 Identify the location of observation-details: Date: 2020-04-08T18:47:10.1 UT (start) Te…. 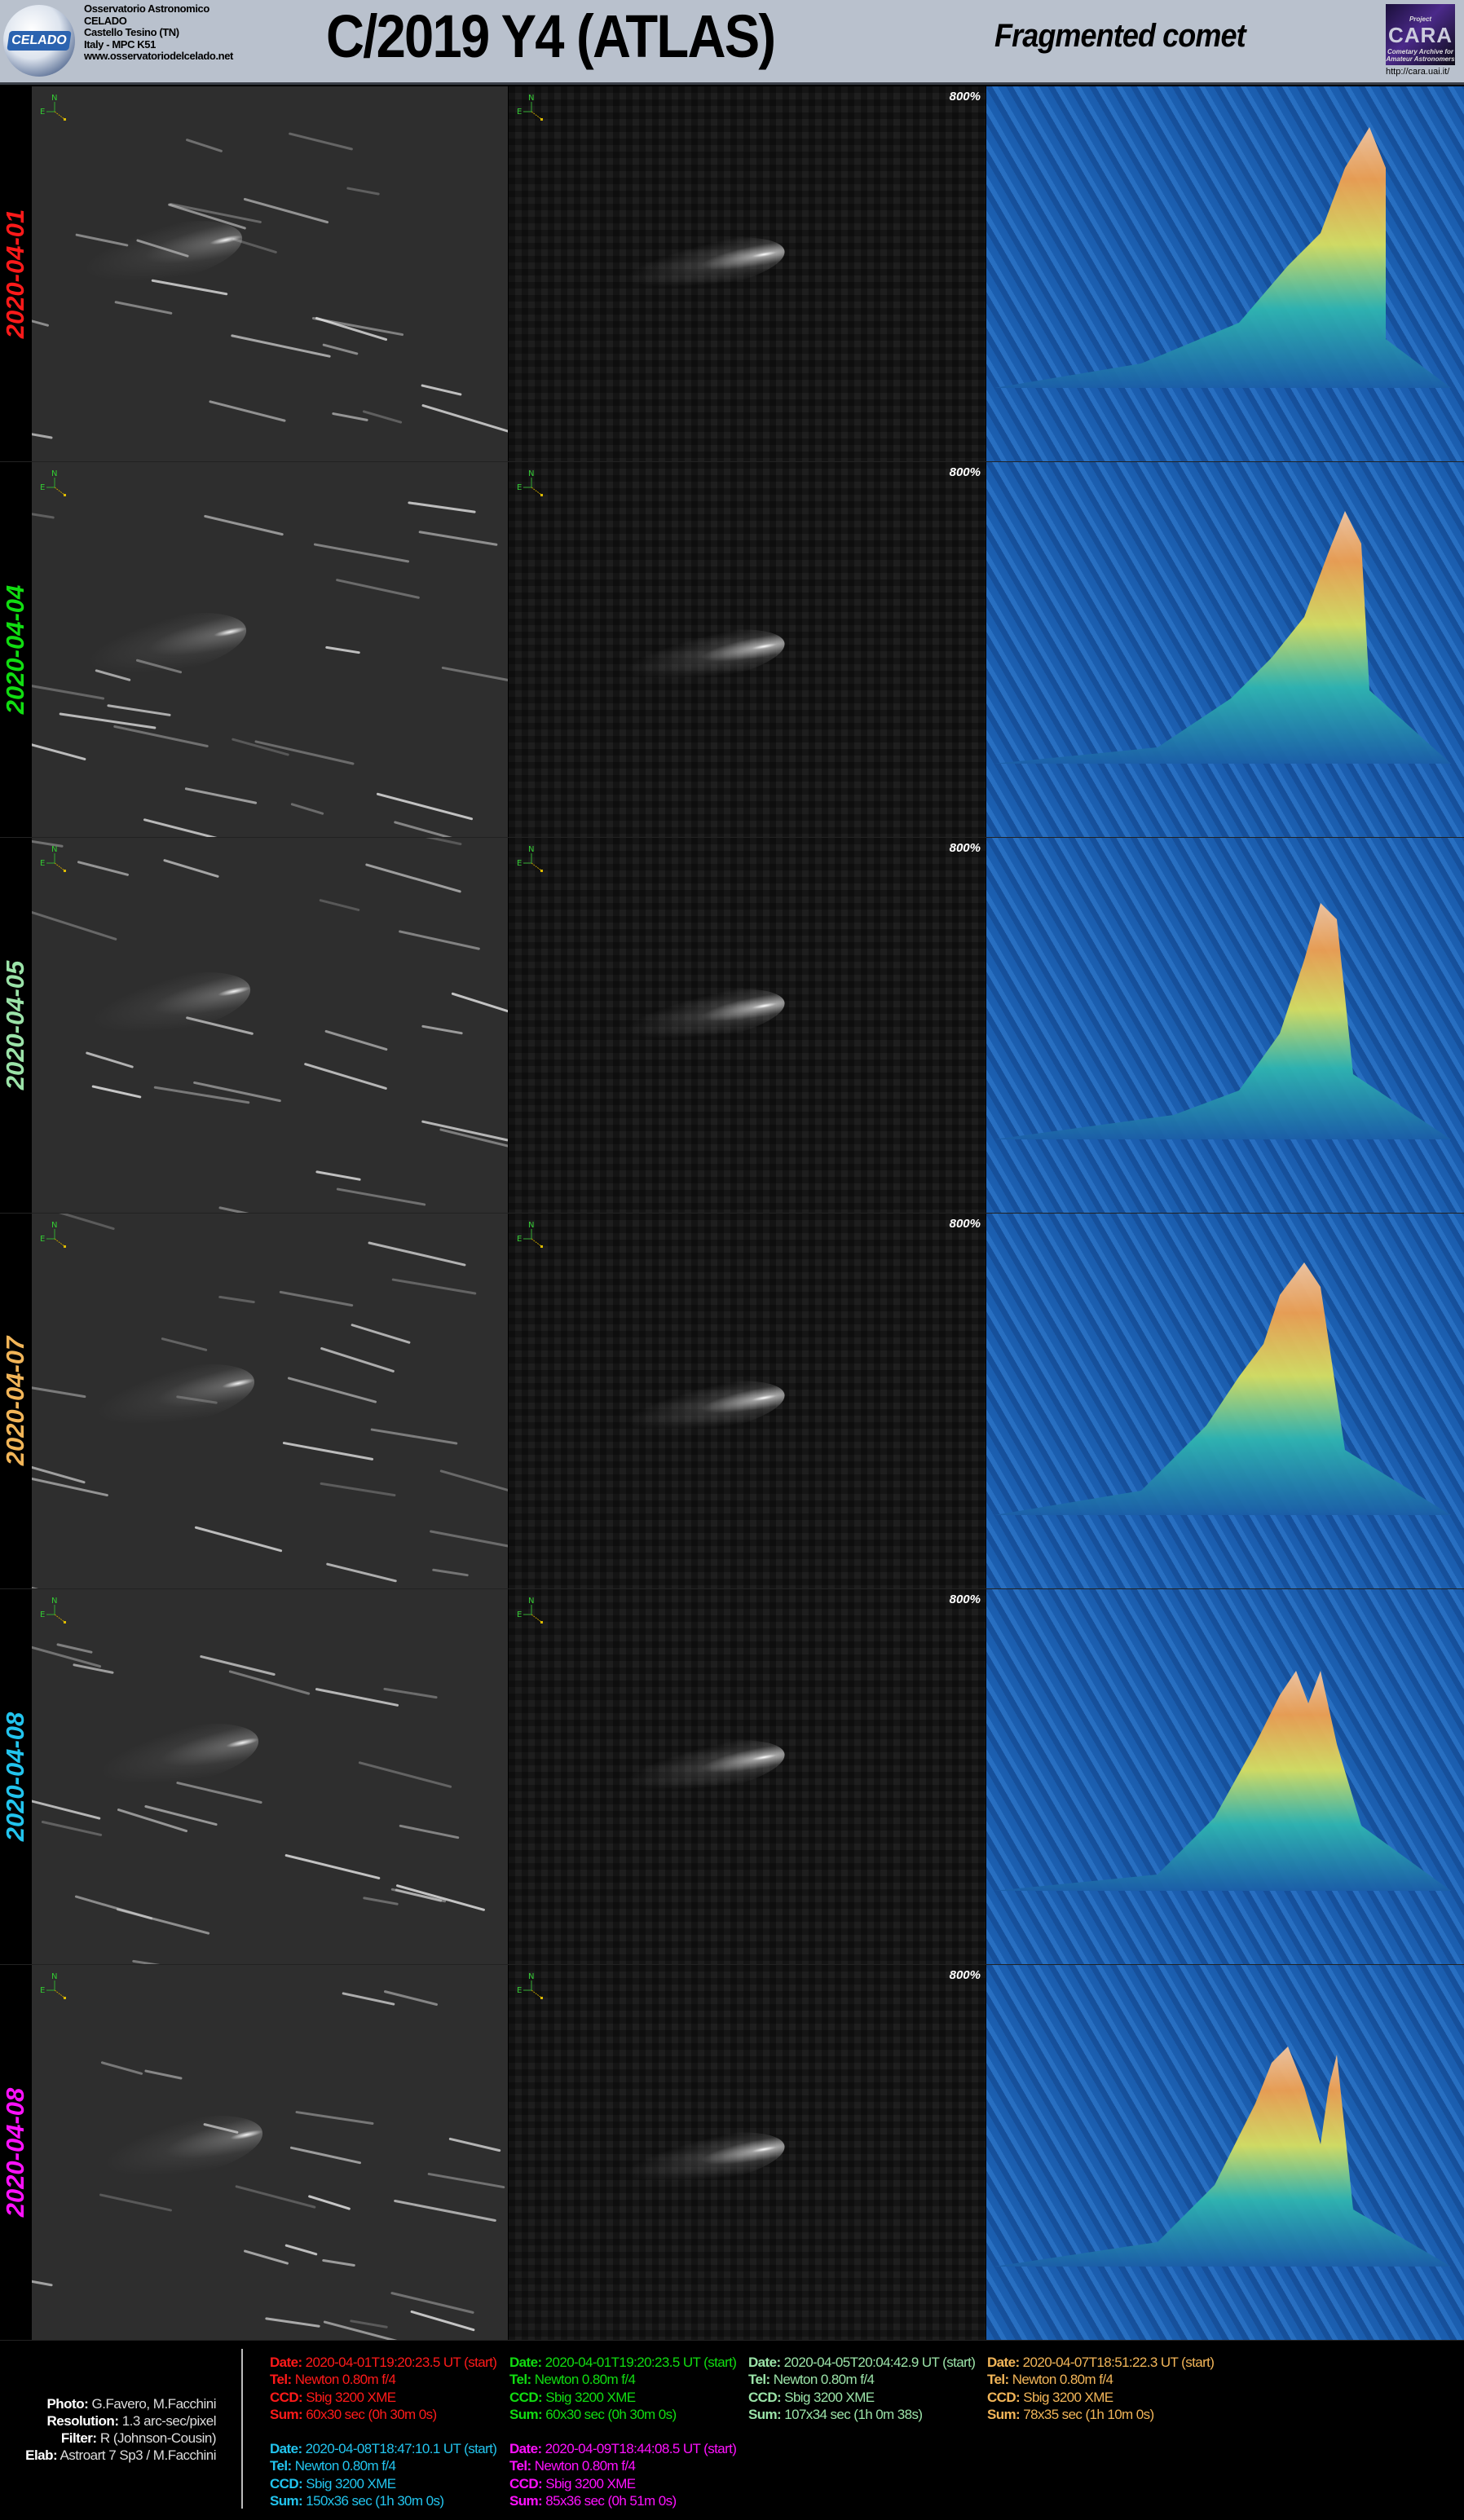
(383, 2474).